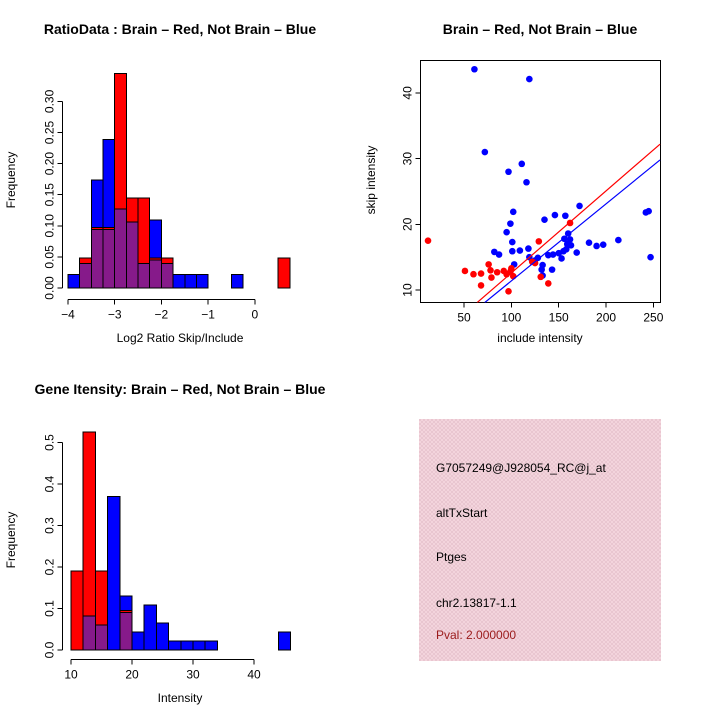 This screenshot has width=720, height=720. Describe the element at coordinates (521, 468) in the screenshot. I see `probe-id: G7057249@J928054_RC@j_at` at that location.